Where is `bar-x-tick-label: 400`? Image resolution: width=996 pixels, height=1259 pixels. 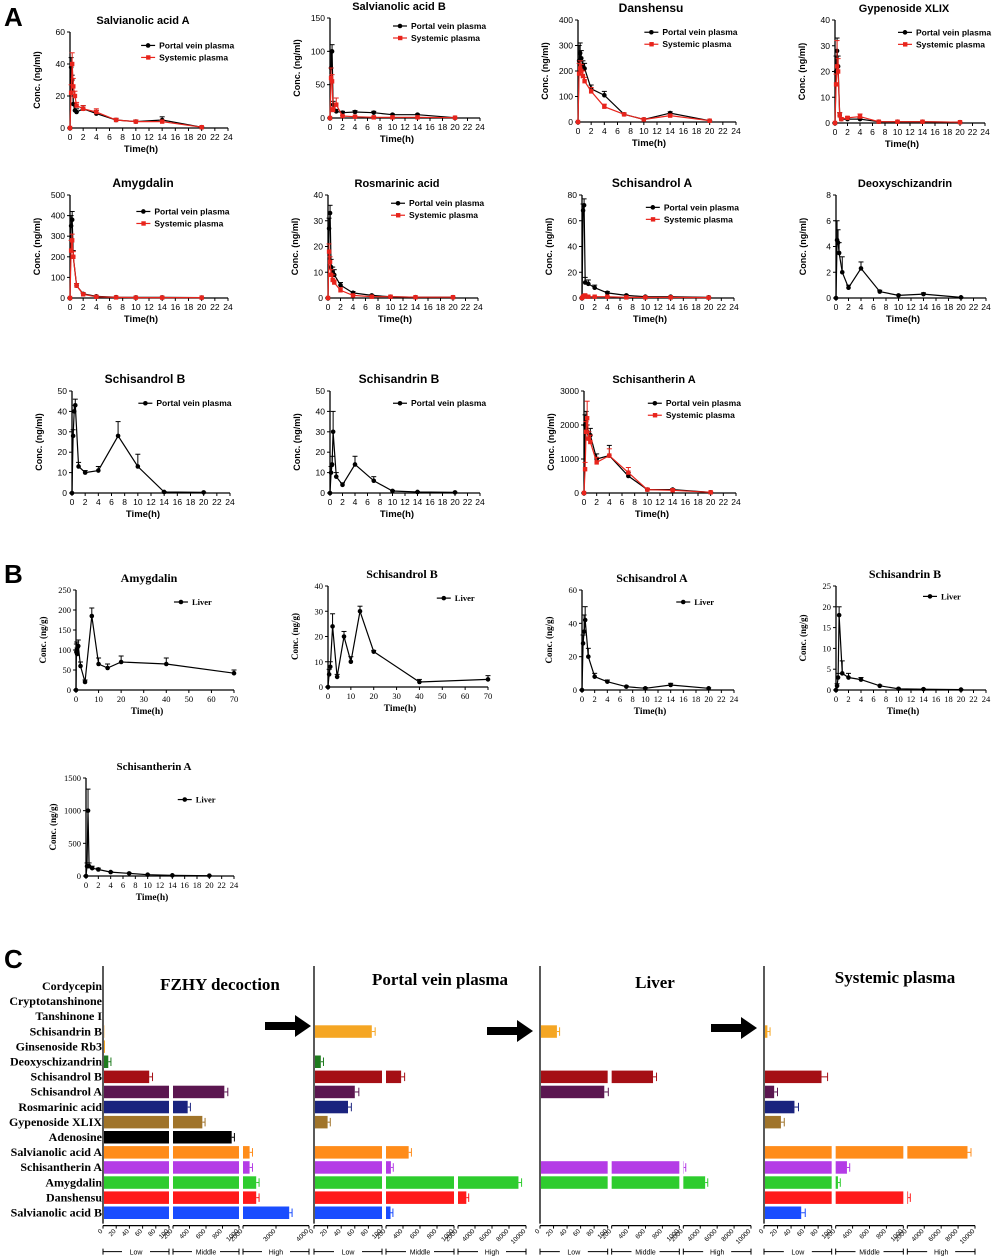 bar-x-tick-label: 400 is located at coordinates (847, 1234).